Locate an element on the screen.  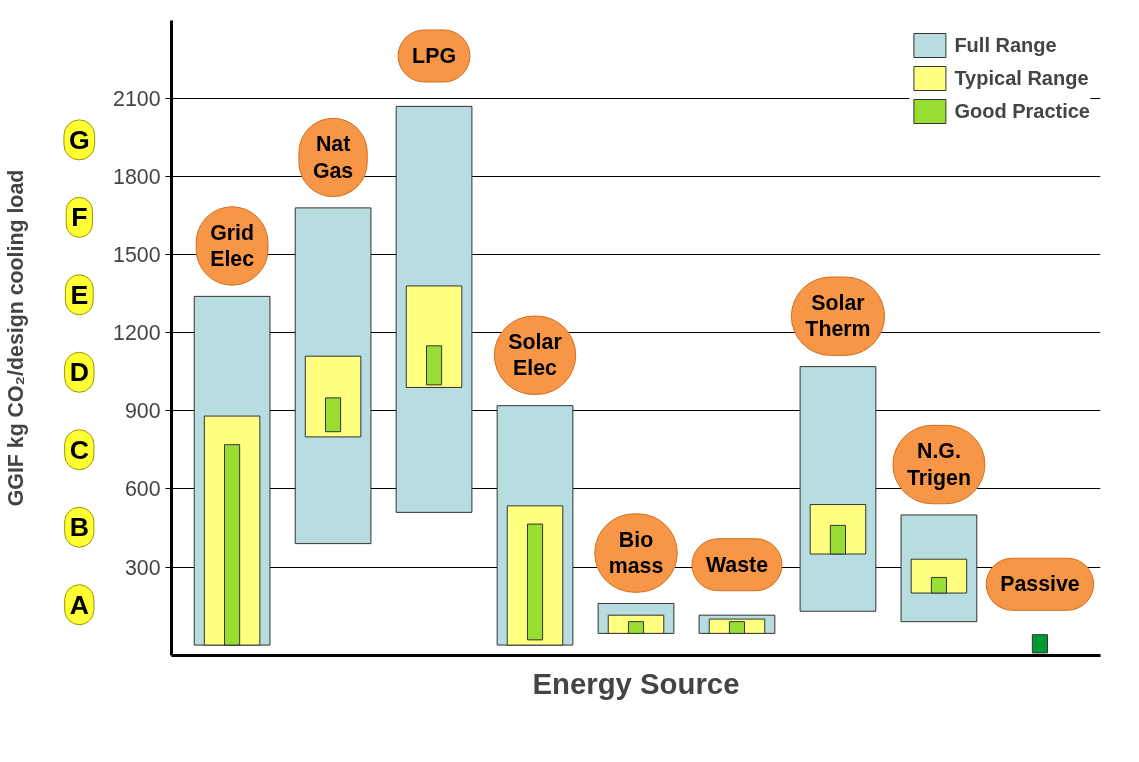
text: F is located at coordinates (79, 217).